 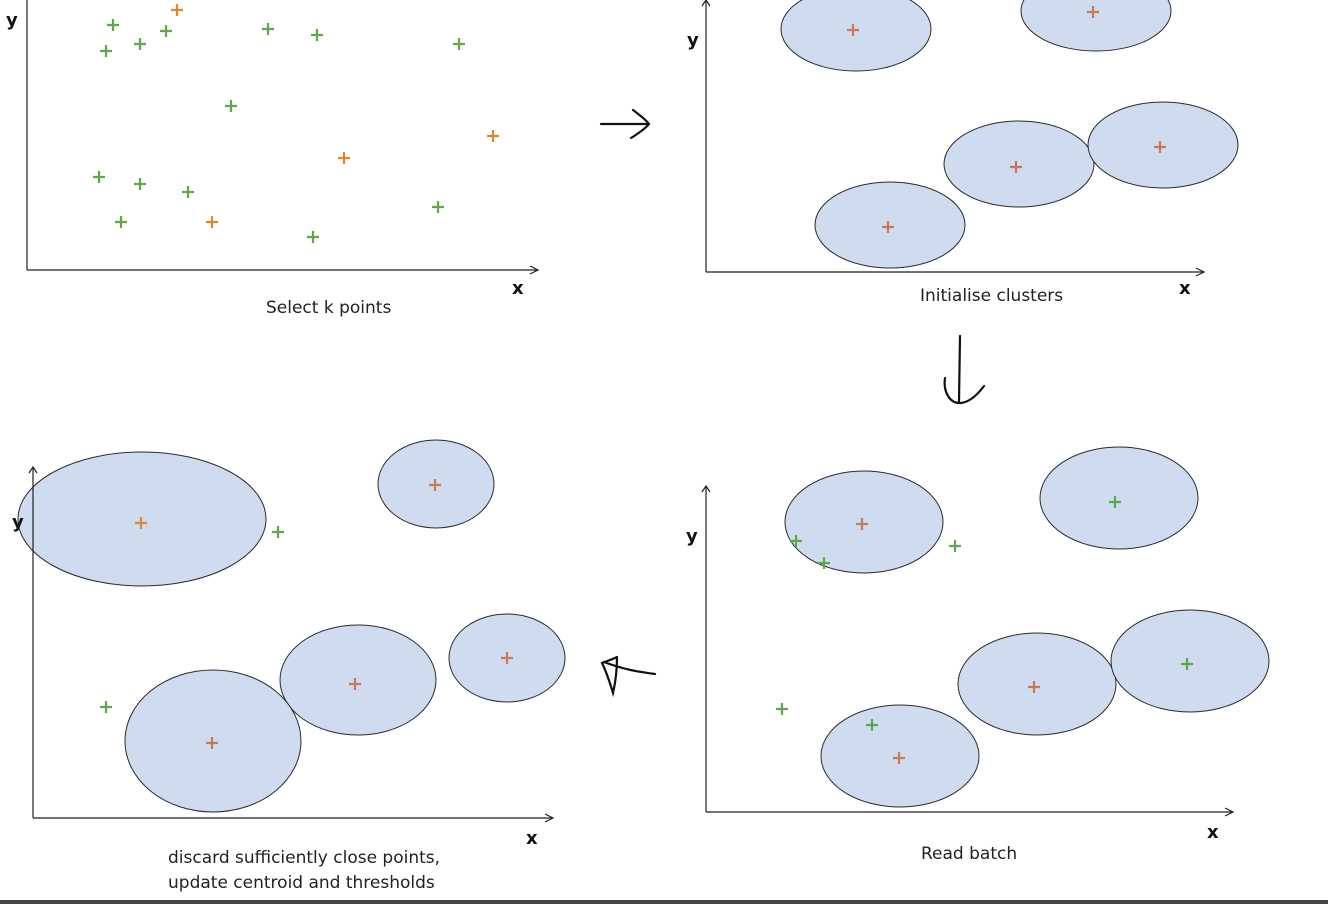 I want to click on bottom-border, so click(x=664, y=902).